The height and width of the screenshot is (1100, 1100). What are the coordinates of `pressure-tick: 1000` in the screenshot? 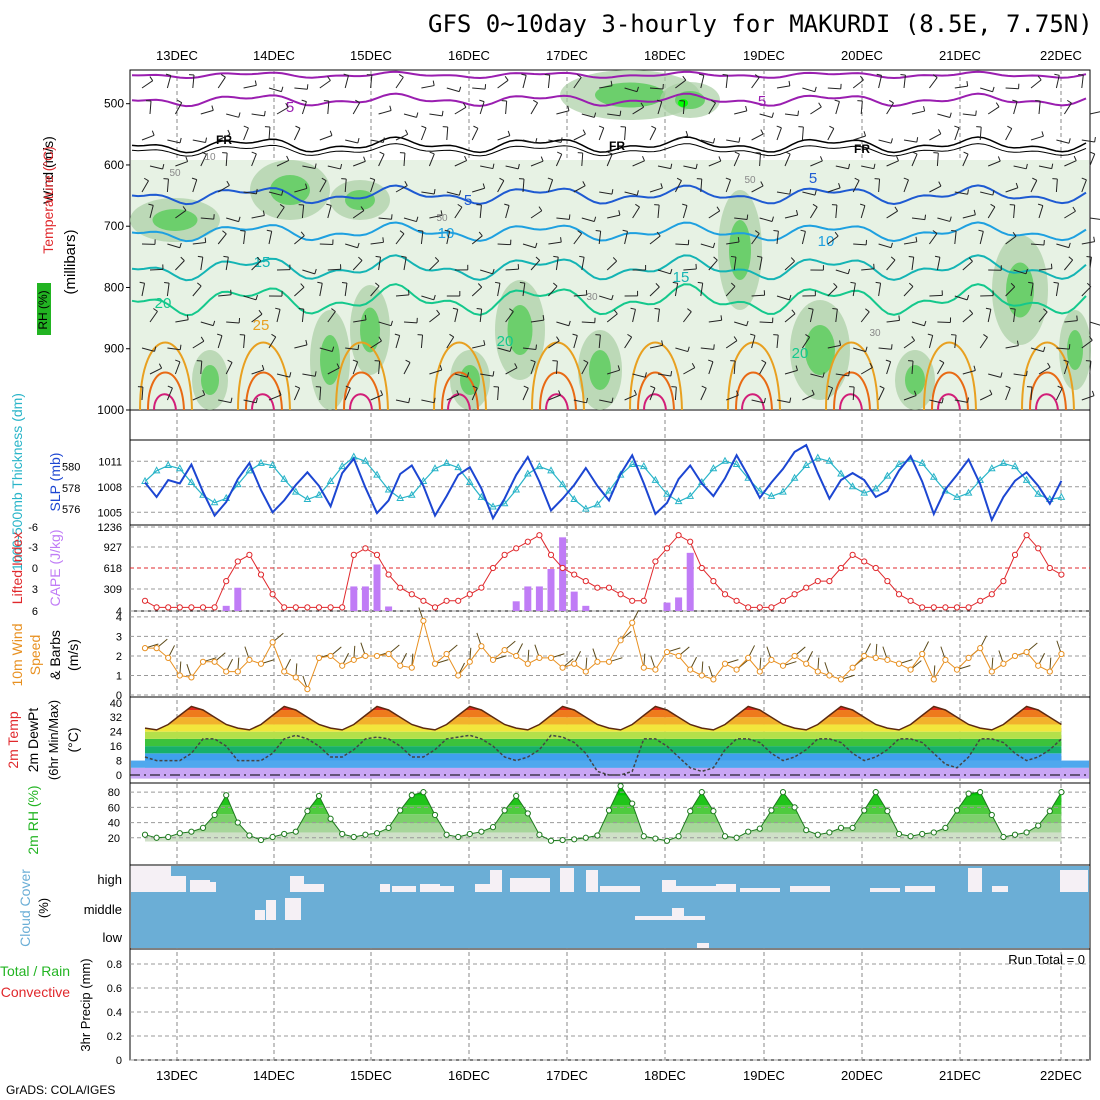 It's located at (110, 410).